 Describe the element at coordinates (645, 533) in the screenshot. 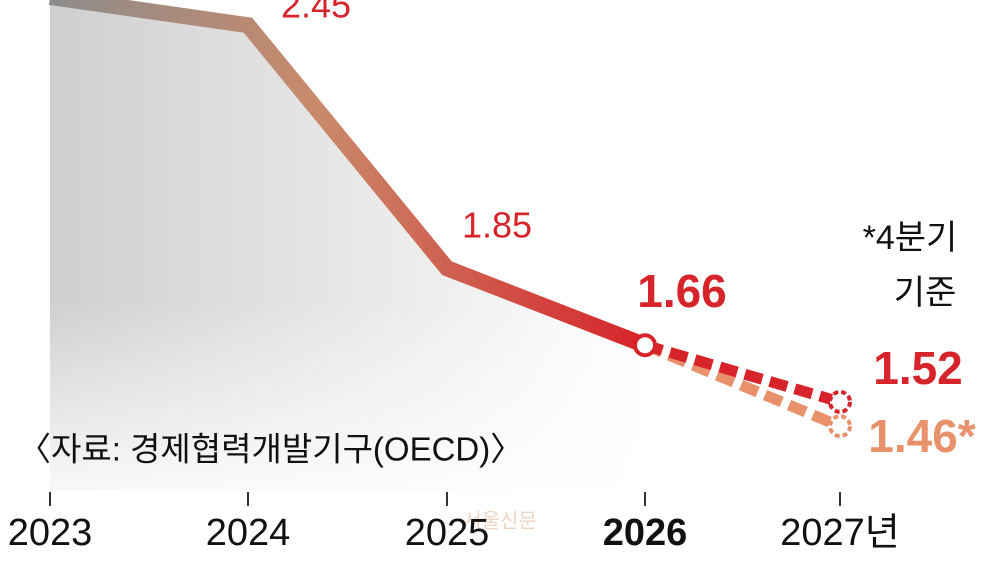

I see `x-tick-label: 2026` at that location.